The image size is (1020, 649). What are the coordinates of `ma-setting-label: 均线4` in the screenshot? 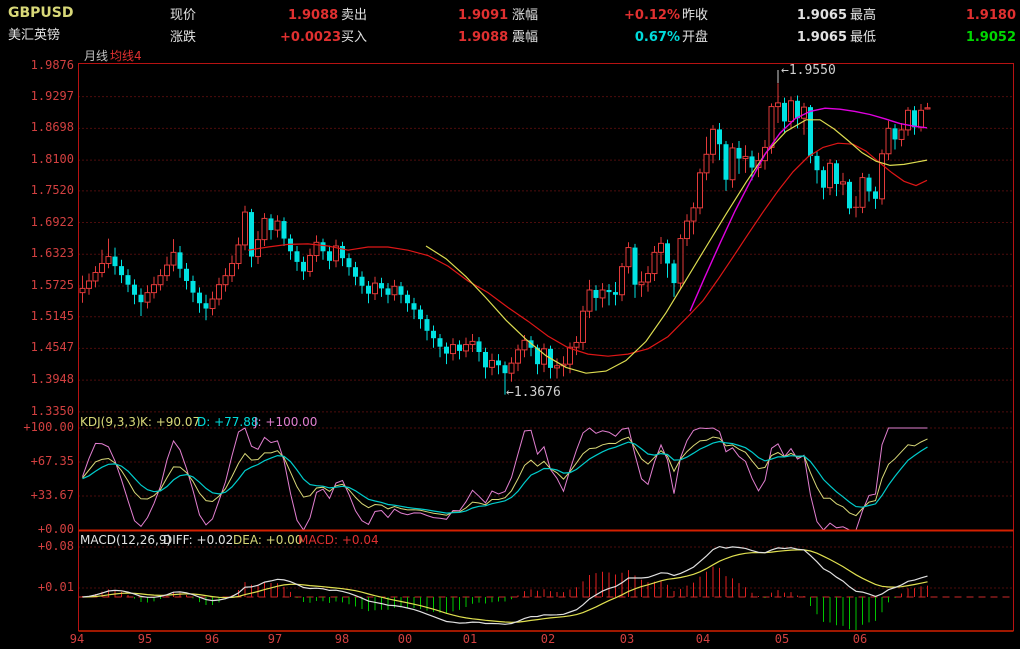 It's located at (126, 56).